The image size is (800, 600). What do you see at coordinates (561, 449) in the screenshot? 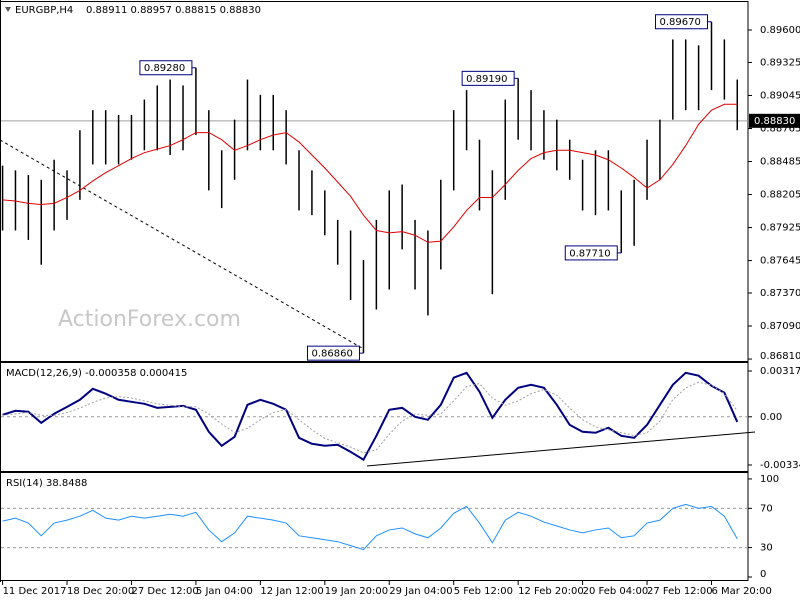
I see `macd-trend-line` at bounding box center [561, 449].